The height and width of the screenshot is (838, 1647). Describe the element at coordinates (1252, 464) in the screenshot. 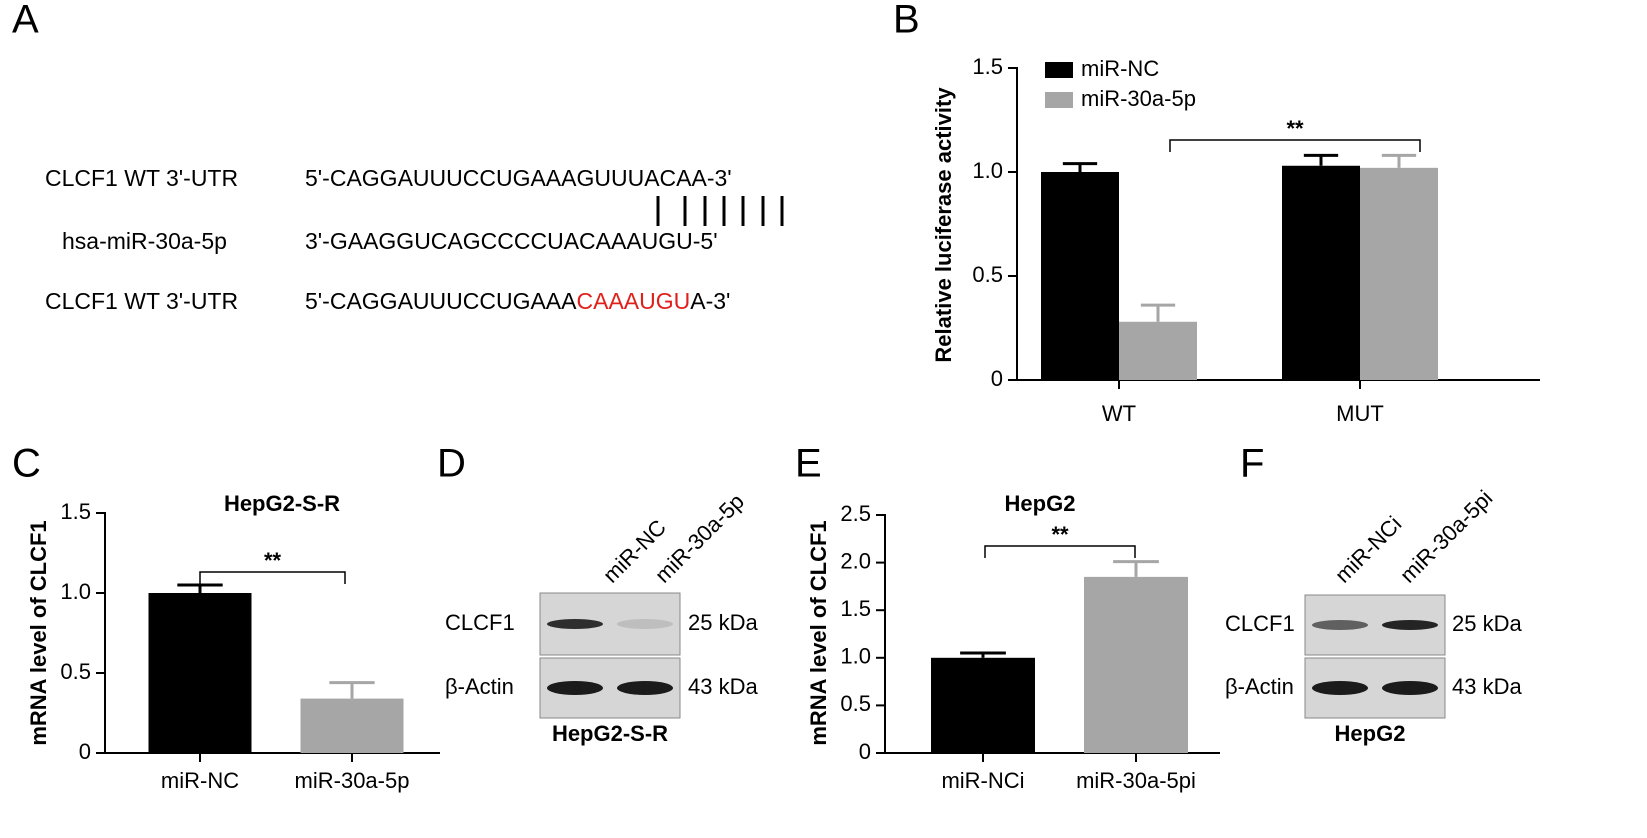

I see `panel-letter: F` at that location.